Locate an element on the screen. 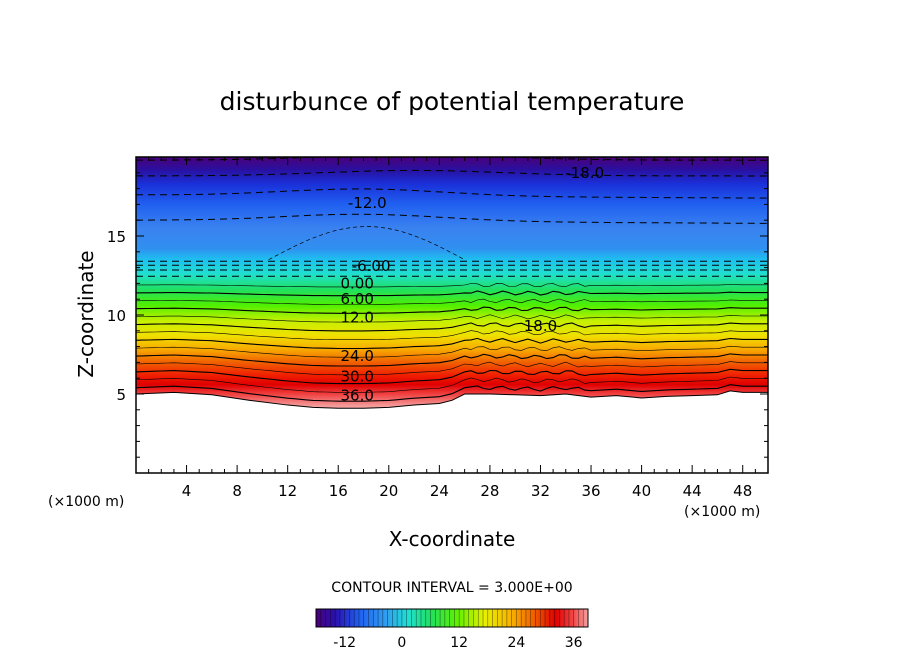 Image resolution: width=904 pixels, height=654 pixels. contour-label: 12.0 is located at coordinates (356, 317).